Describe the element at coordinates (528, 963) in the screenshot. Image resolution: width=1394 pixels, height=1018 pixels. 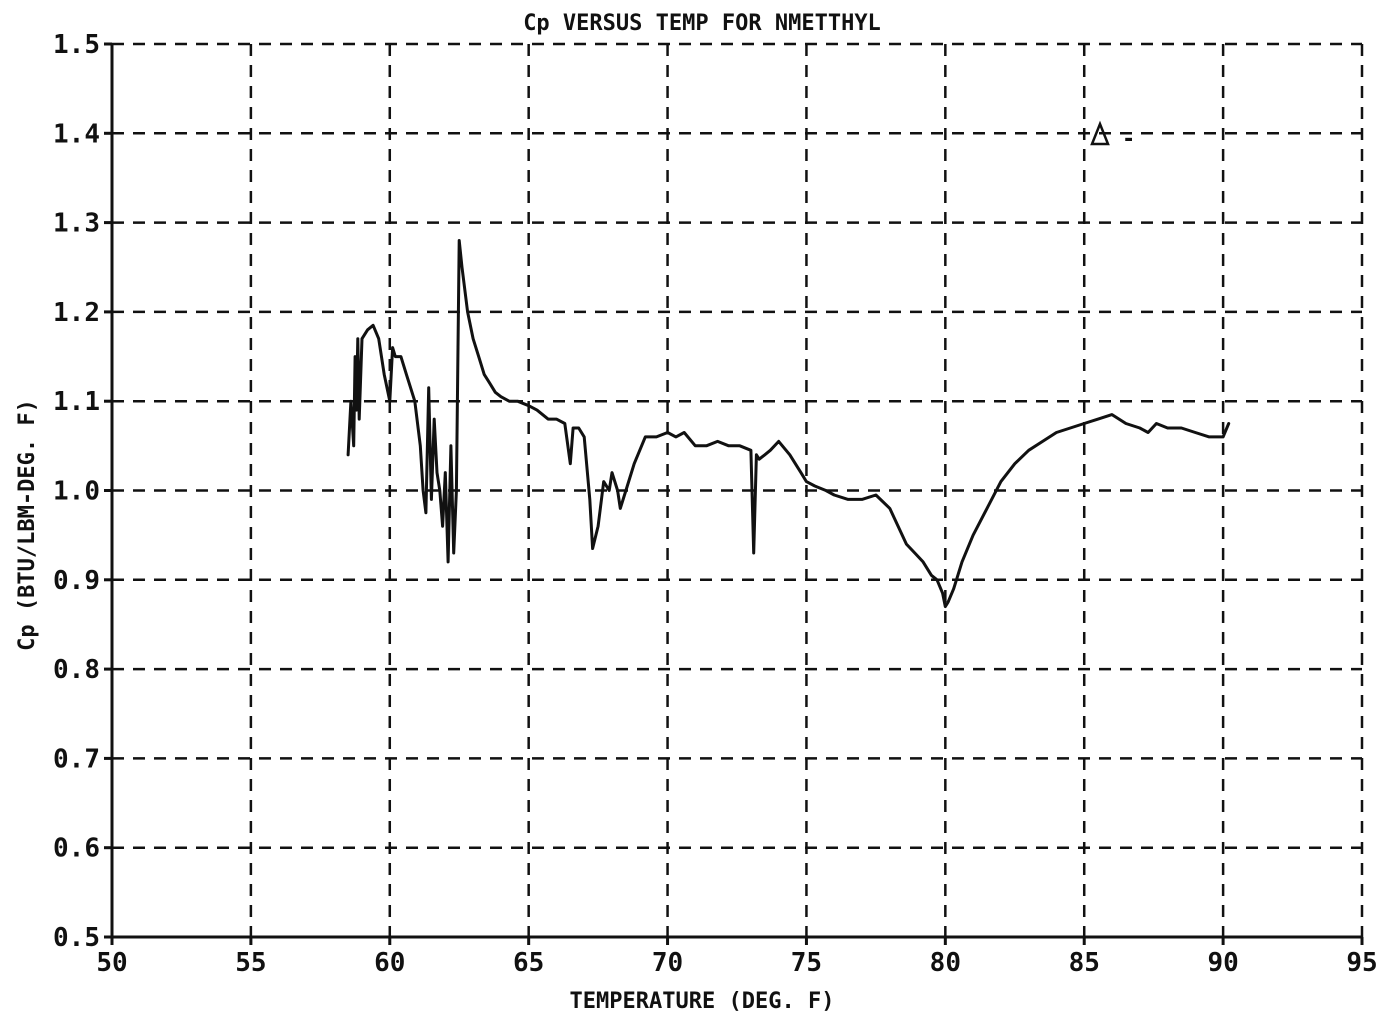
I see `x-tick-label: 65` at that location.